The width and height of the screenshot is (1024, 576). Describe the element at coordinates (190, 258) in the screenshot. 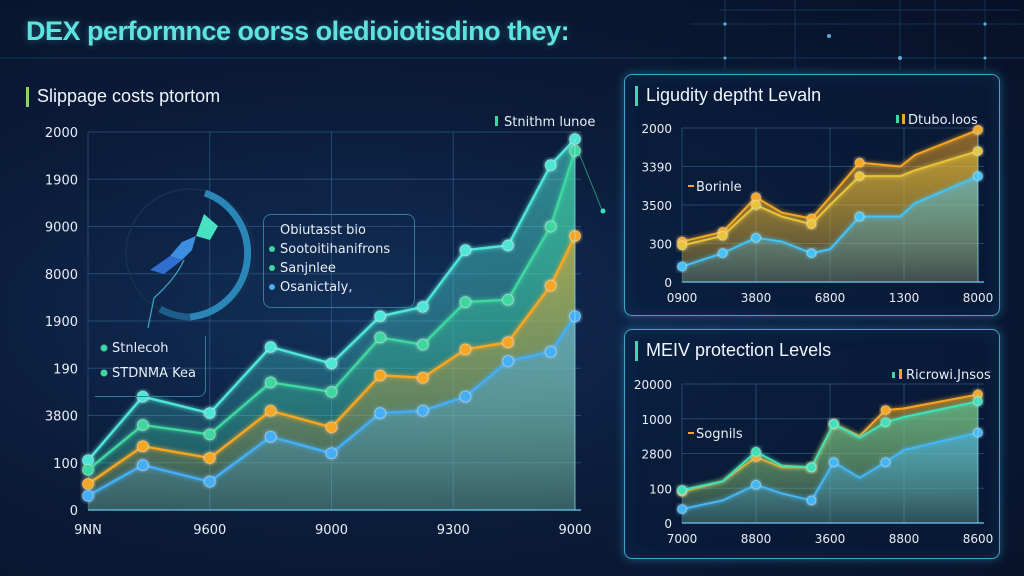

I see `rocket-badge` at that location.